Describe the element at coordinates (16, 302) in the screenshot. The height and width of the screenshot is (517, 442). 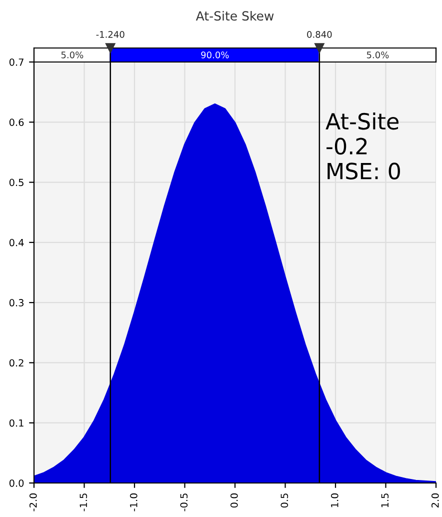
I see `y-tick-label: 0.3` at that location.